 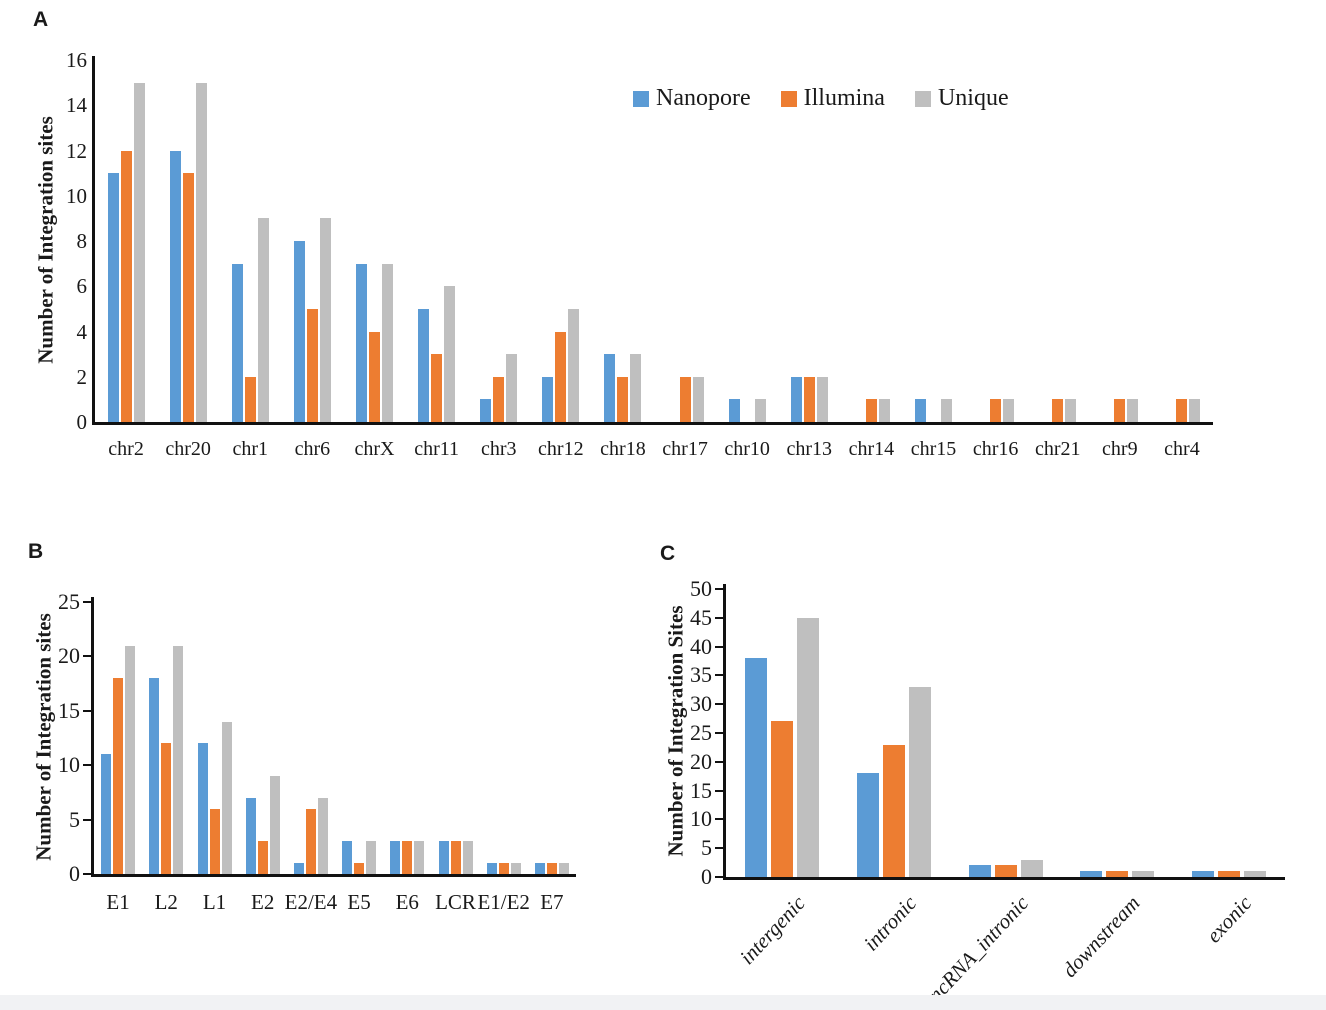 What do you see at coordinates (237, 342) in the screenshot?
I see `bar-nanopore-chr1` at bounding box center [237, 342].